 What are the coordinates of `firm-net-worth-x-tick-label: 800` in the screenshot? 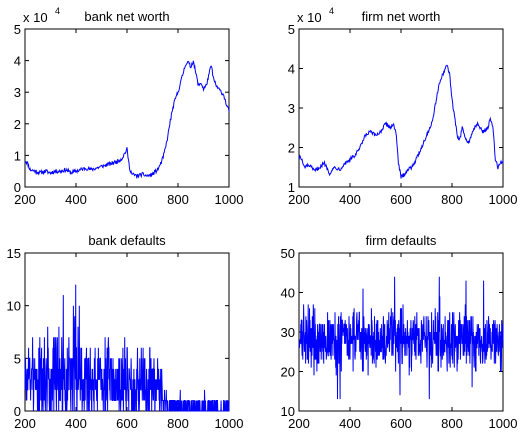 It's located at (452, 199).